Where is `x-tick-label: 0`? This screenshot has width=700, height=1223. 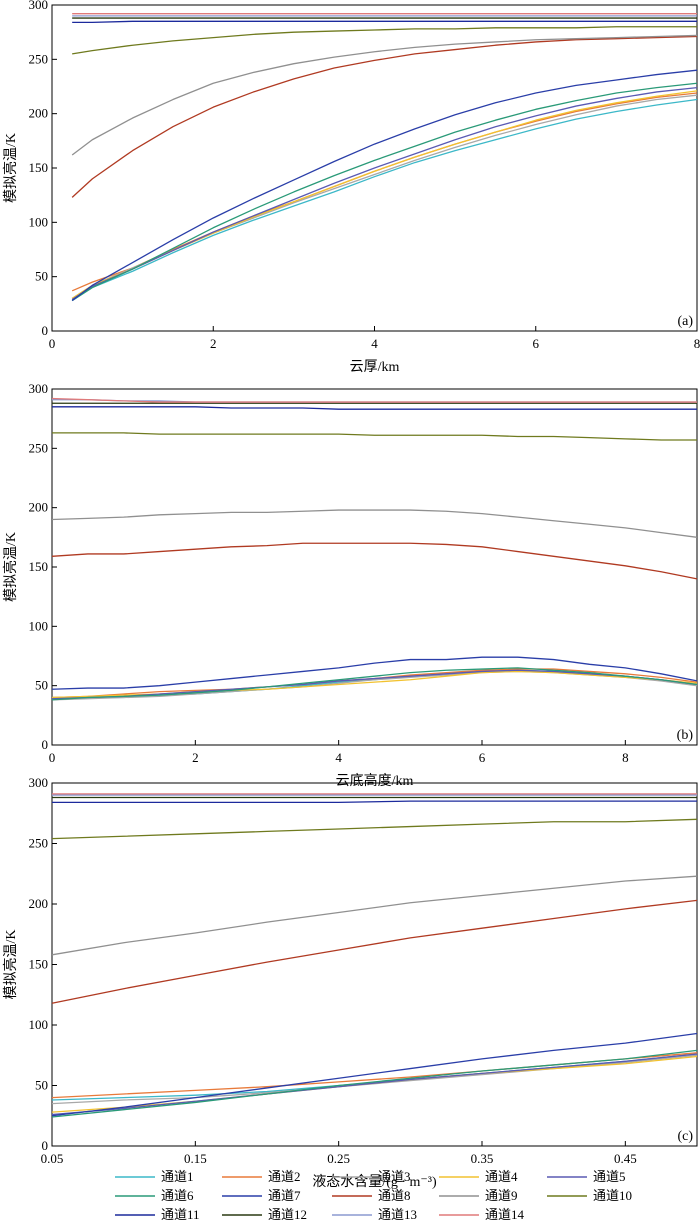
x-tick-label: 0 is located at coordinates (52, 343).